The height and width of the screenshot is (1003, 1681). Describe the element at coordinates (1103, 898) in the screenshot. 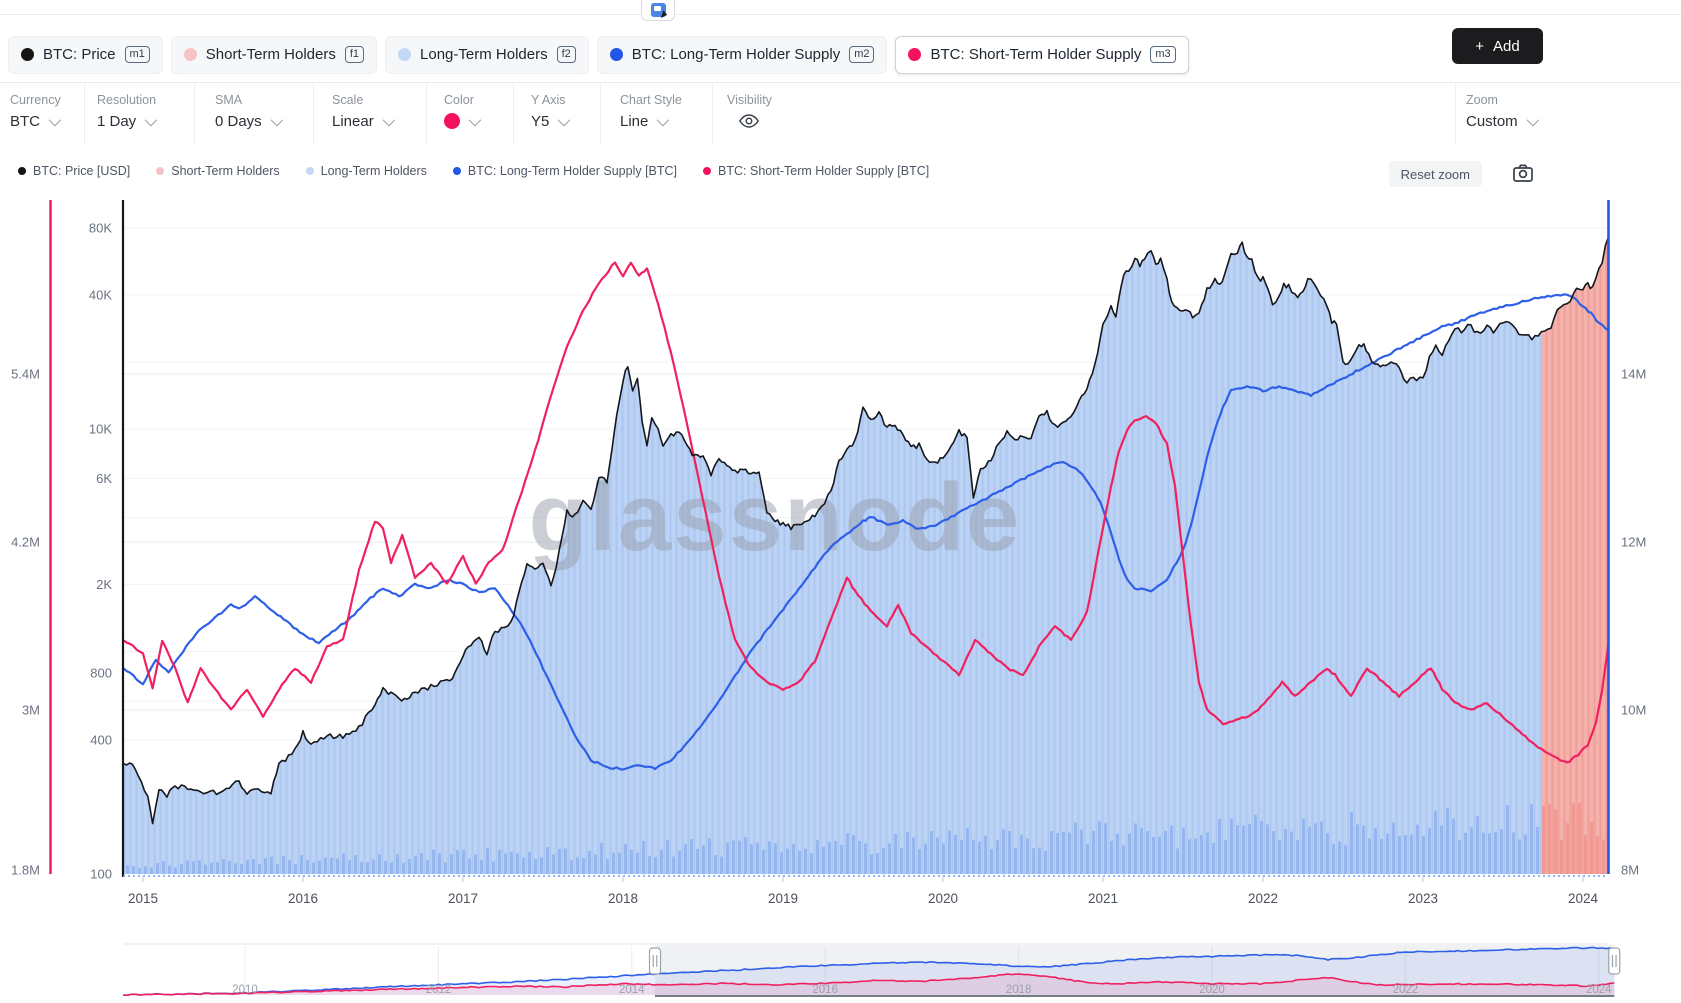

I see `x-axis-year-label: 2021` at that location.